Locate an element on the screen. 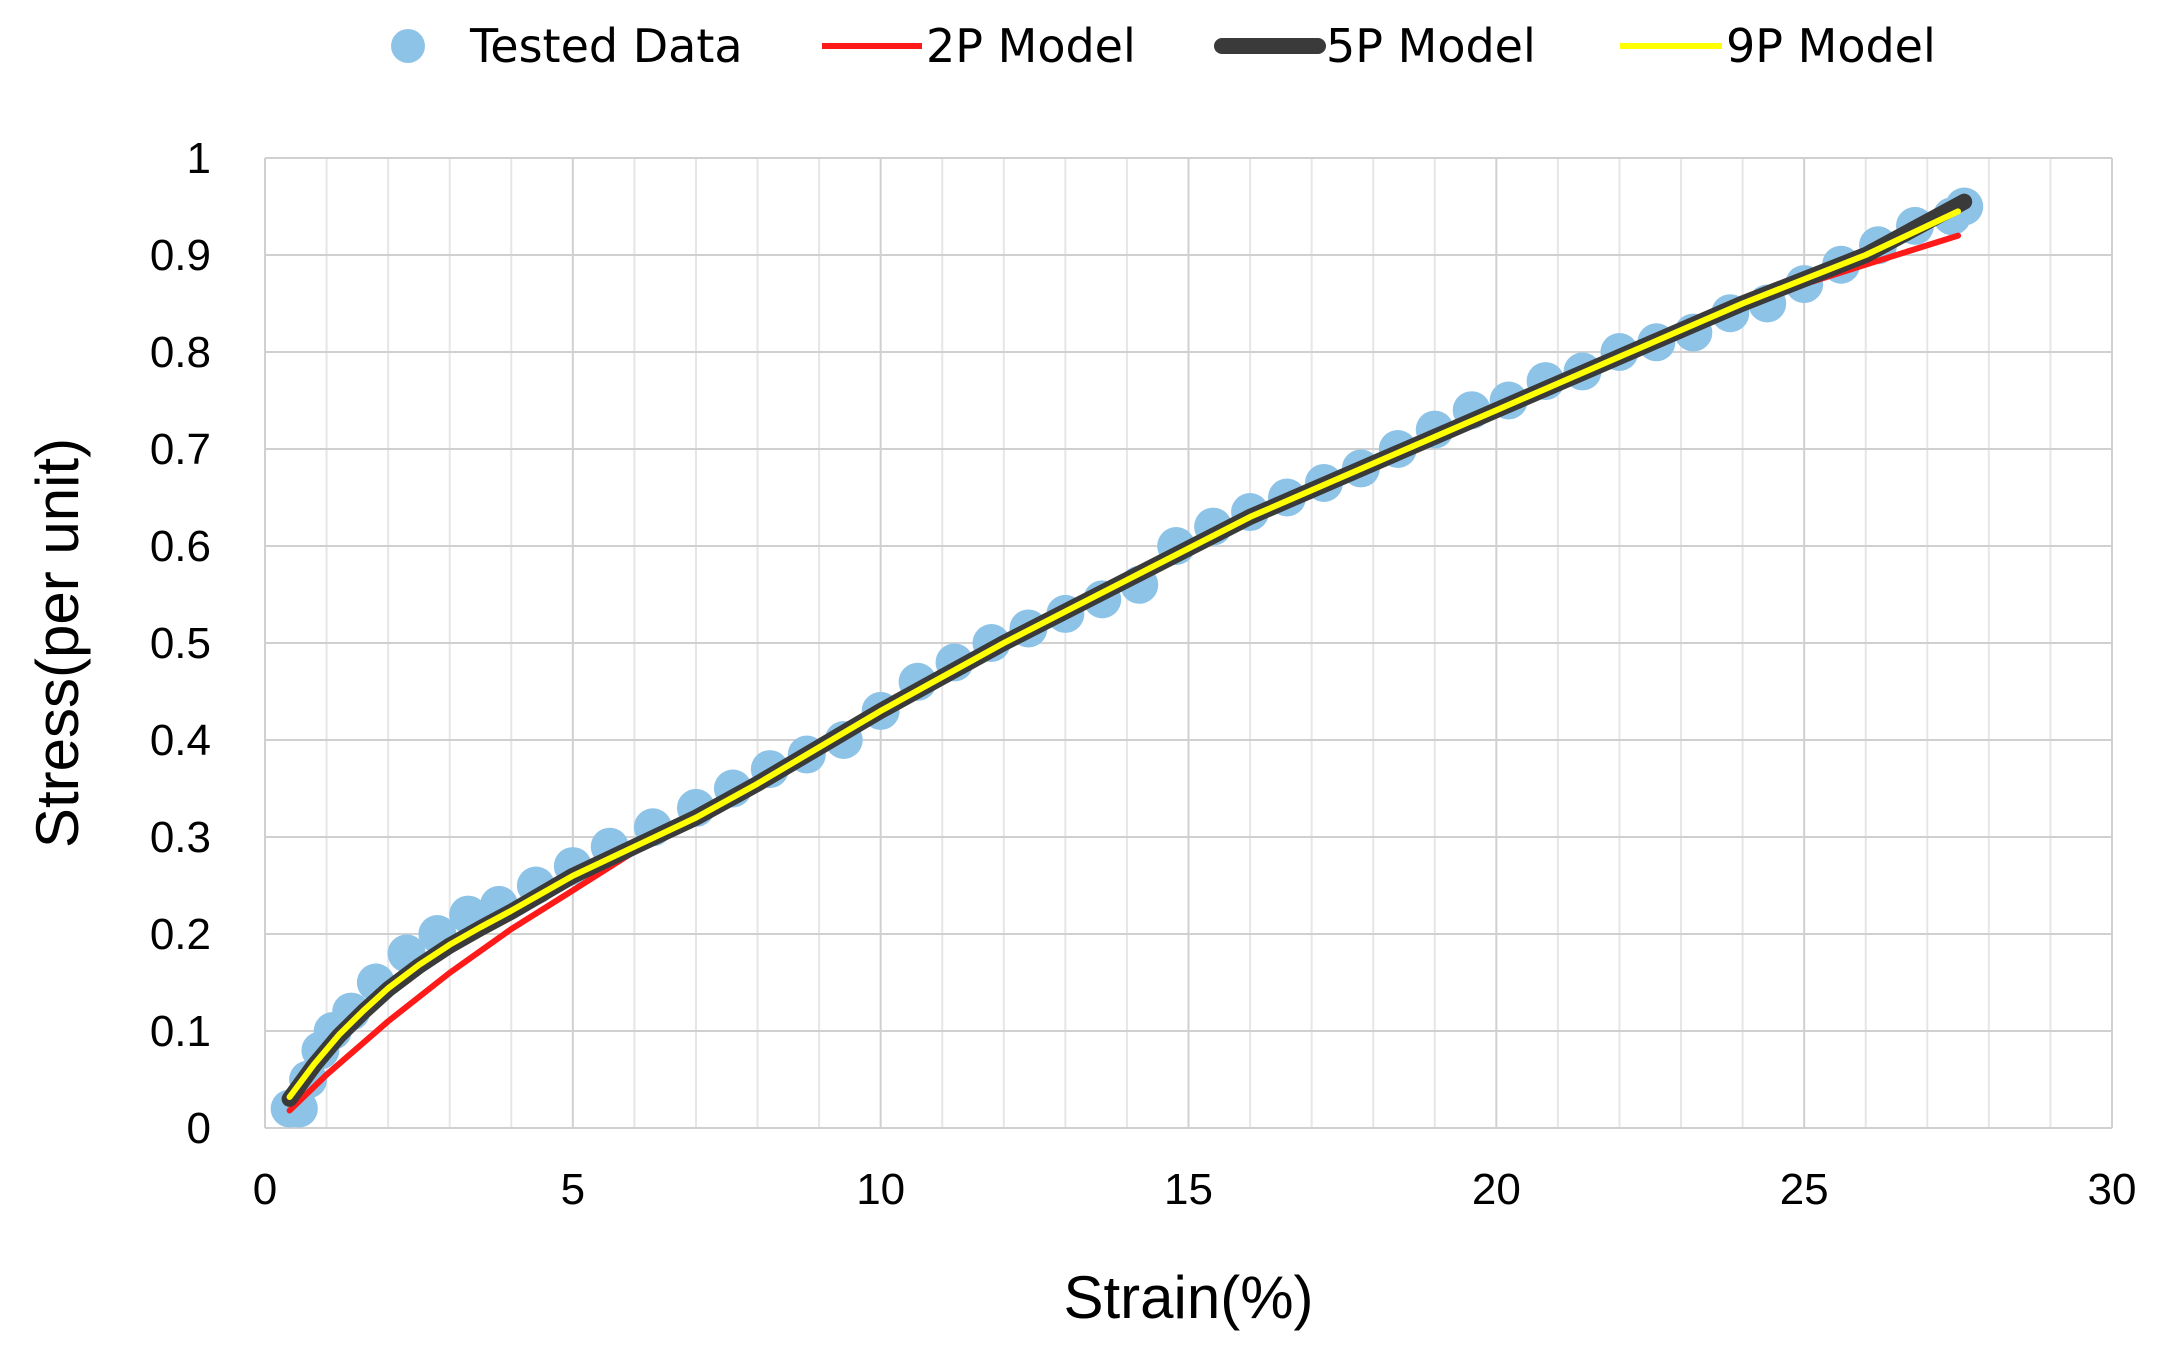 This screenshot has width=2157, height=1351. x-tick-label: 10 is located at coordinates (880, 1189).